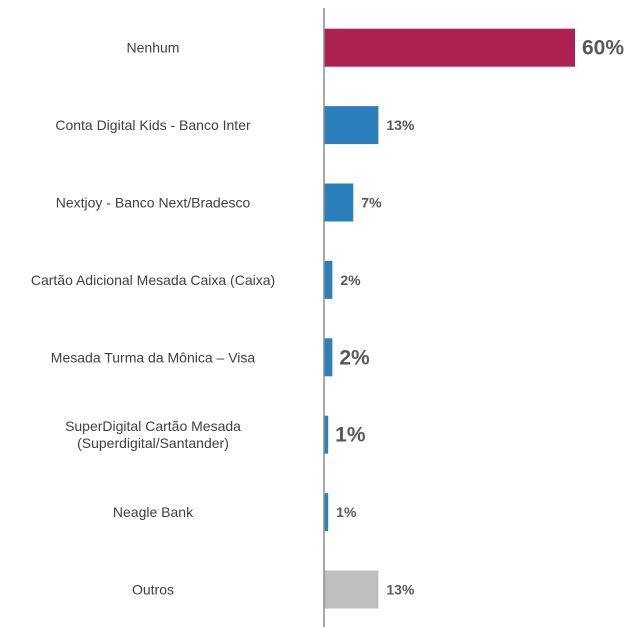 This screenshot has height=627, width=633. I want to click on category-label-line: (Superdigital/Santander), so click(153, 443).